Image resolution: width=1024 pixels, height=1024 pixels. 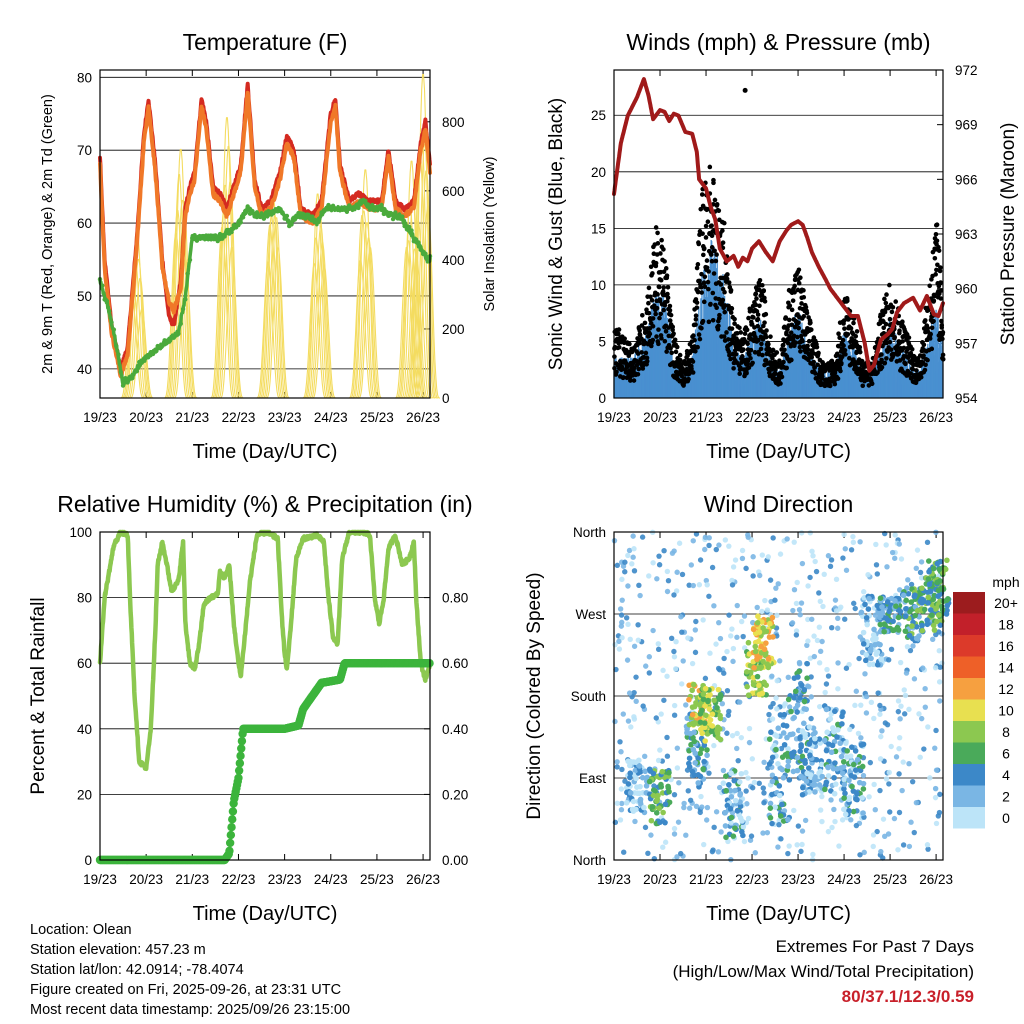 What do you see at coordinates (778, 234) in the screenshot?
I see `panel1-frame` at bounding box center [778, 234].